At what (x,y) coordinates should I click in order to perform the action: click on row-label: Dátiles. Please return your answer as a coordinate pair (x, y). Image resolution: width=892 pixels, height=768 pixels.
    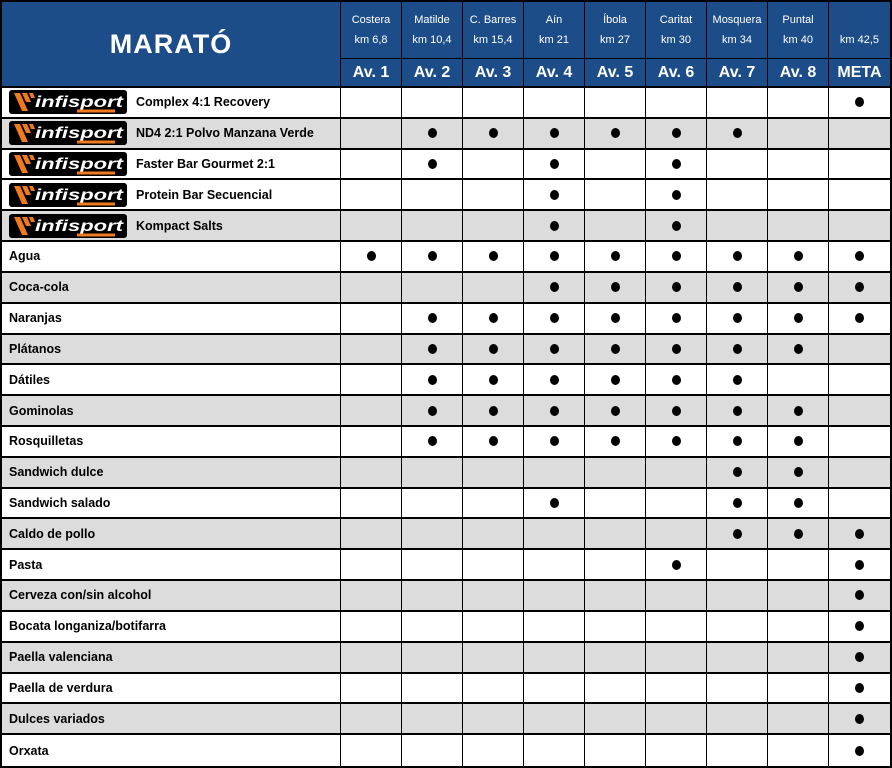
    Looking at the image, I should click on (29, 379).